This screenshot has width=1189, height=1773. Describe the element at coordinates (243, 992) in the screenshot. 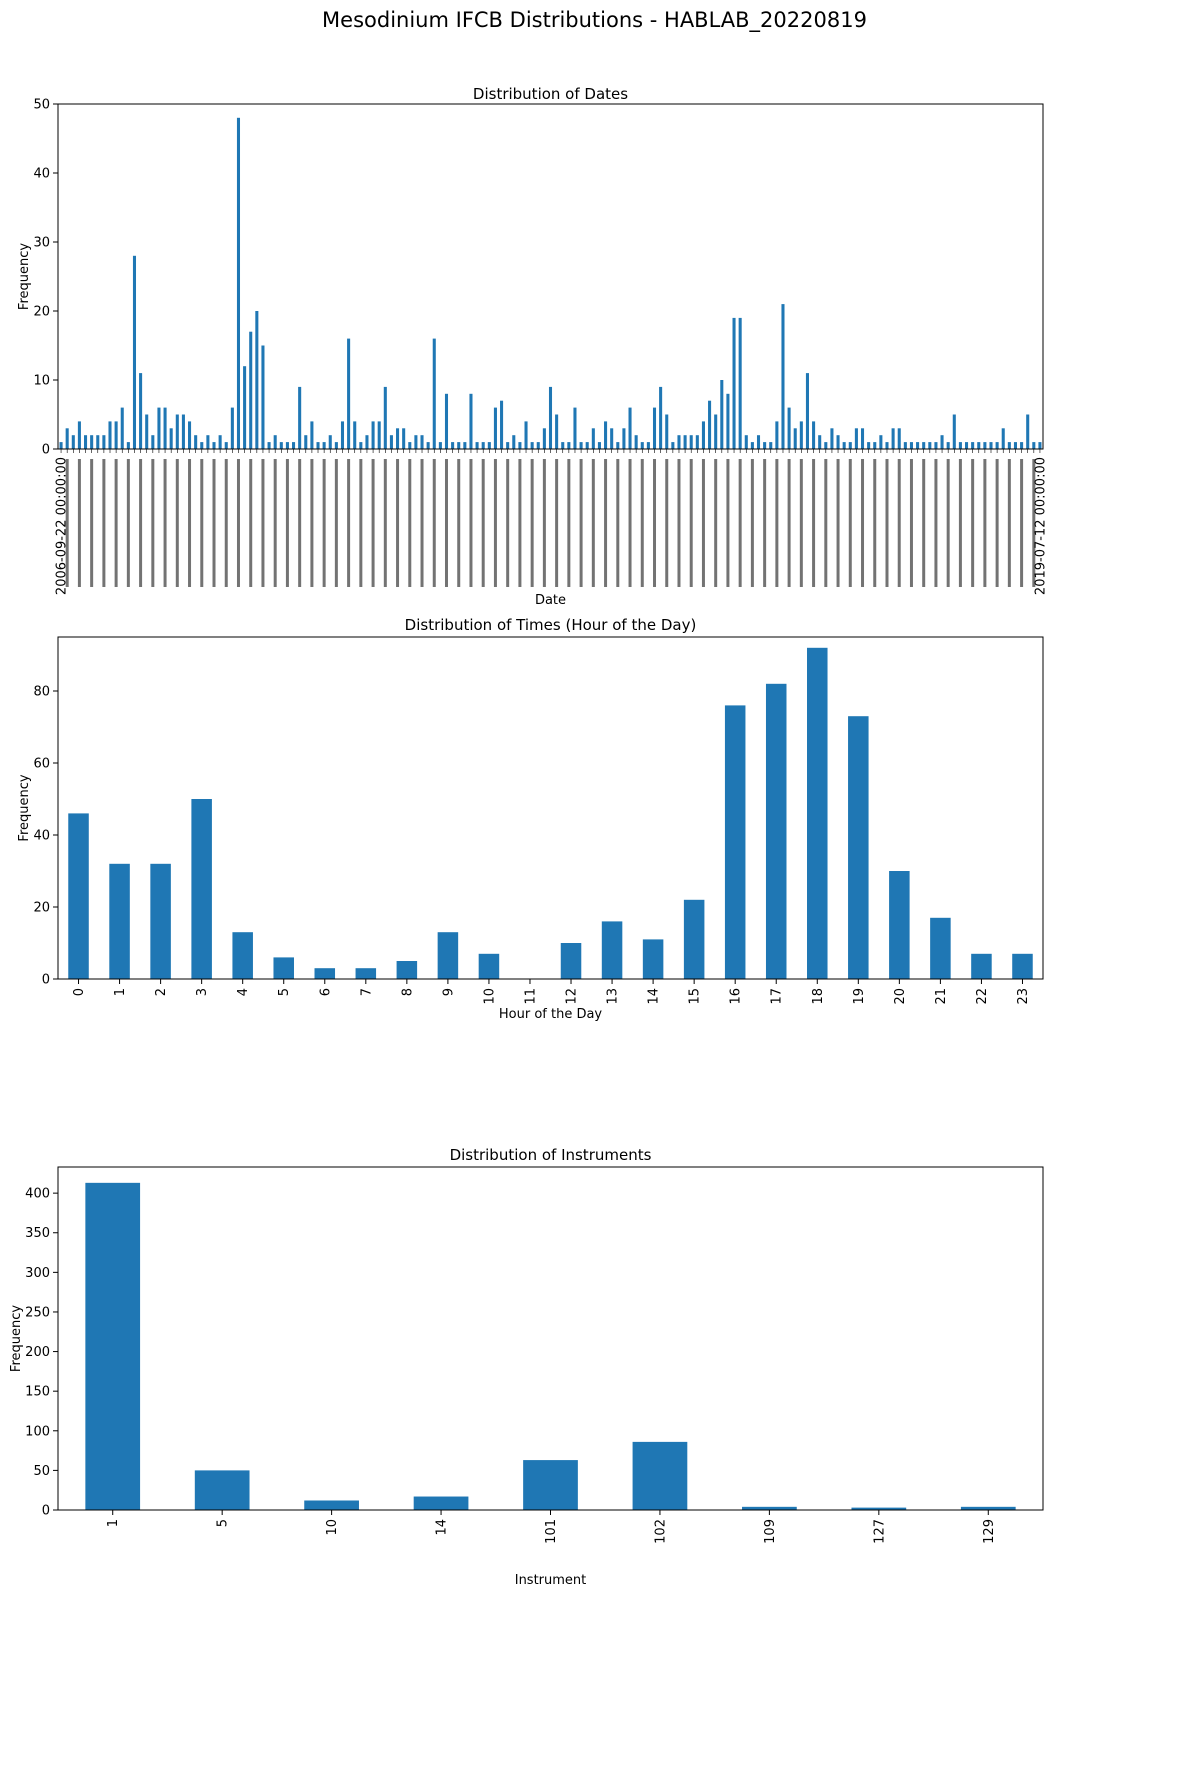

I see `x-tick-label: 4` at that location.